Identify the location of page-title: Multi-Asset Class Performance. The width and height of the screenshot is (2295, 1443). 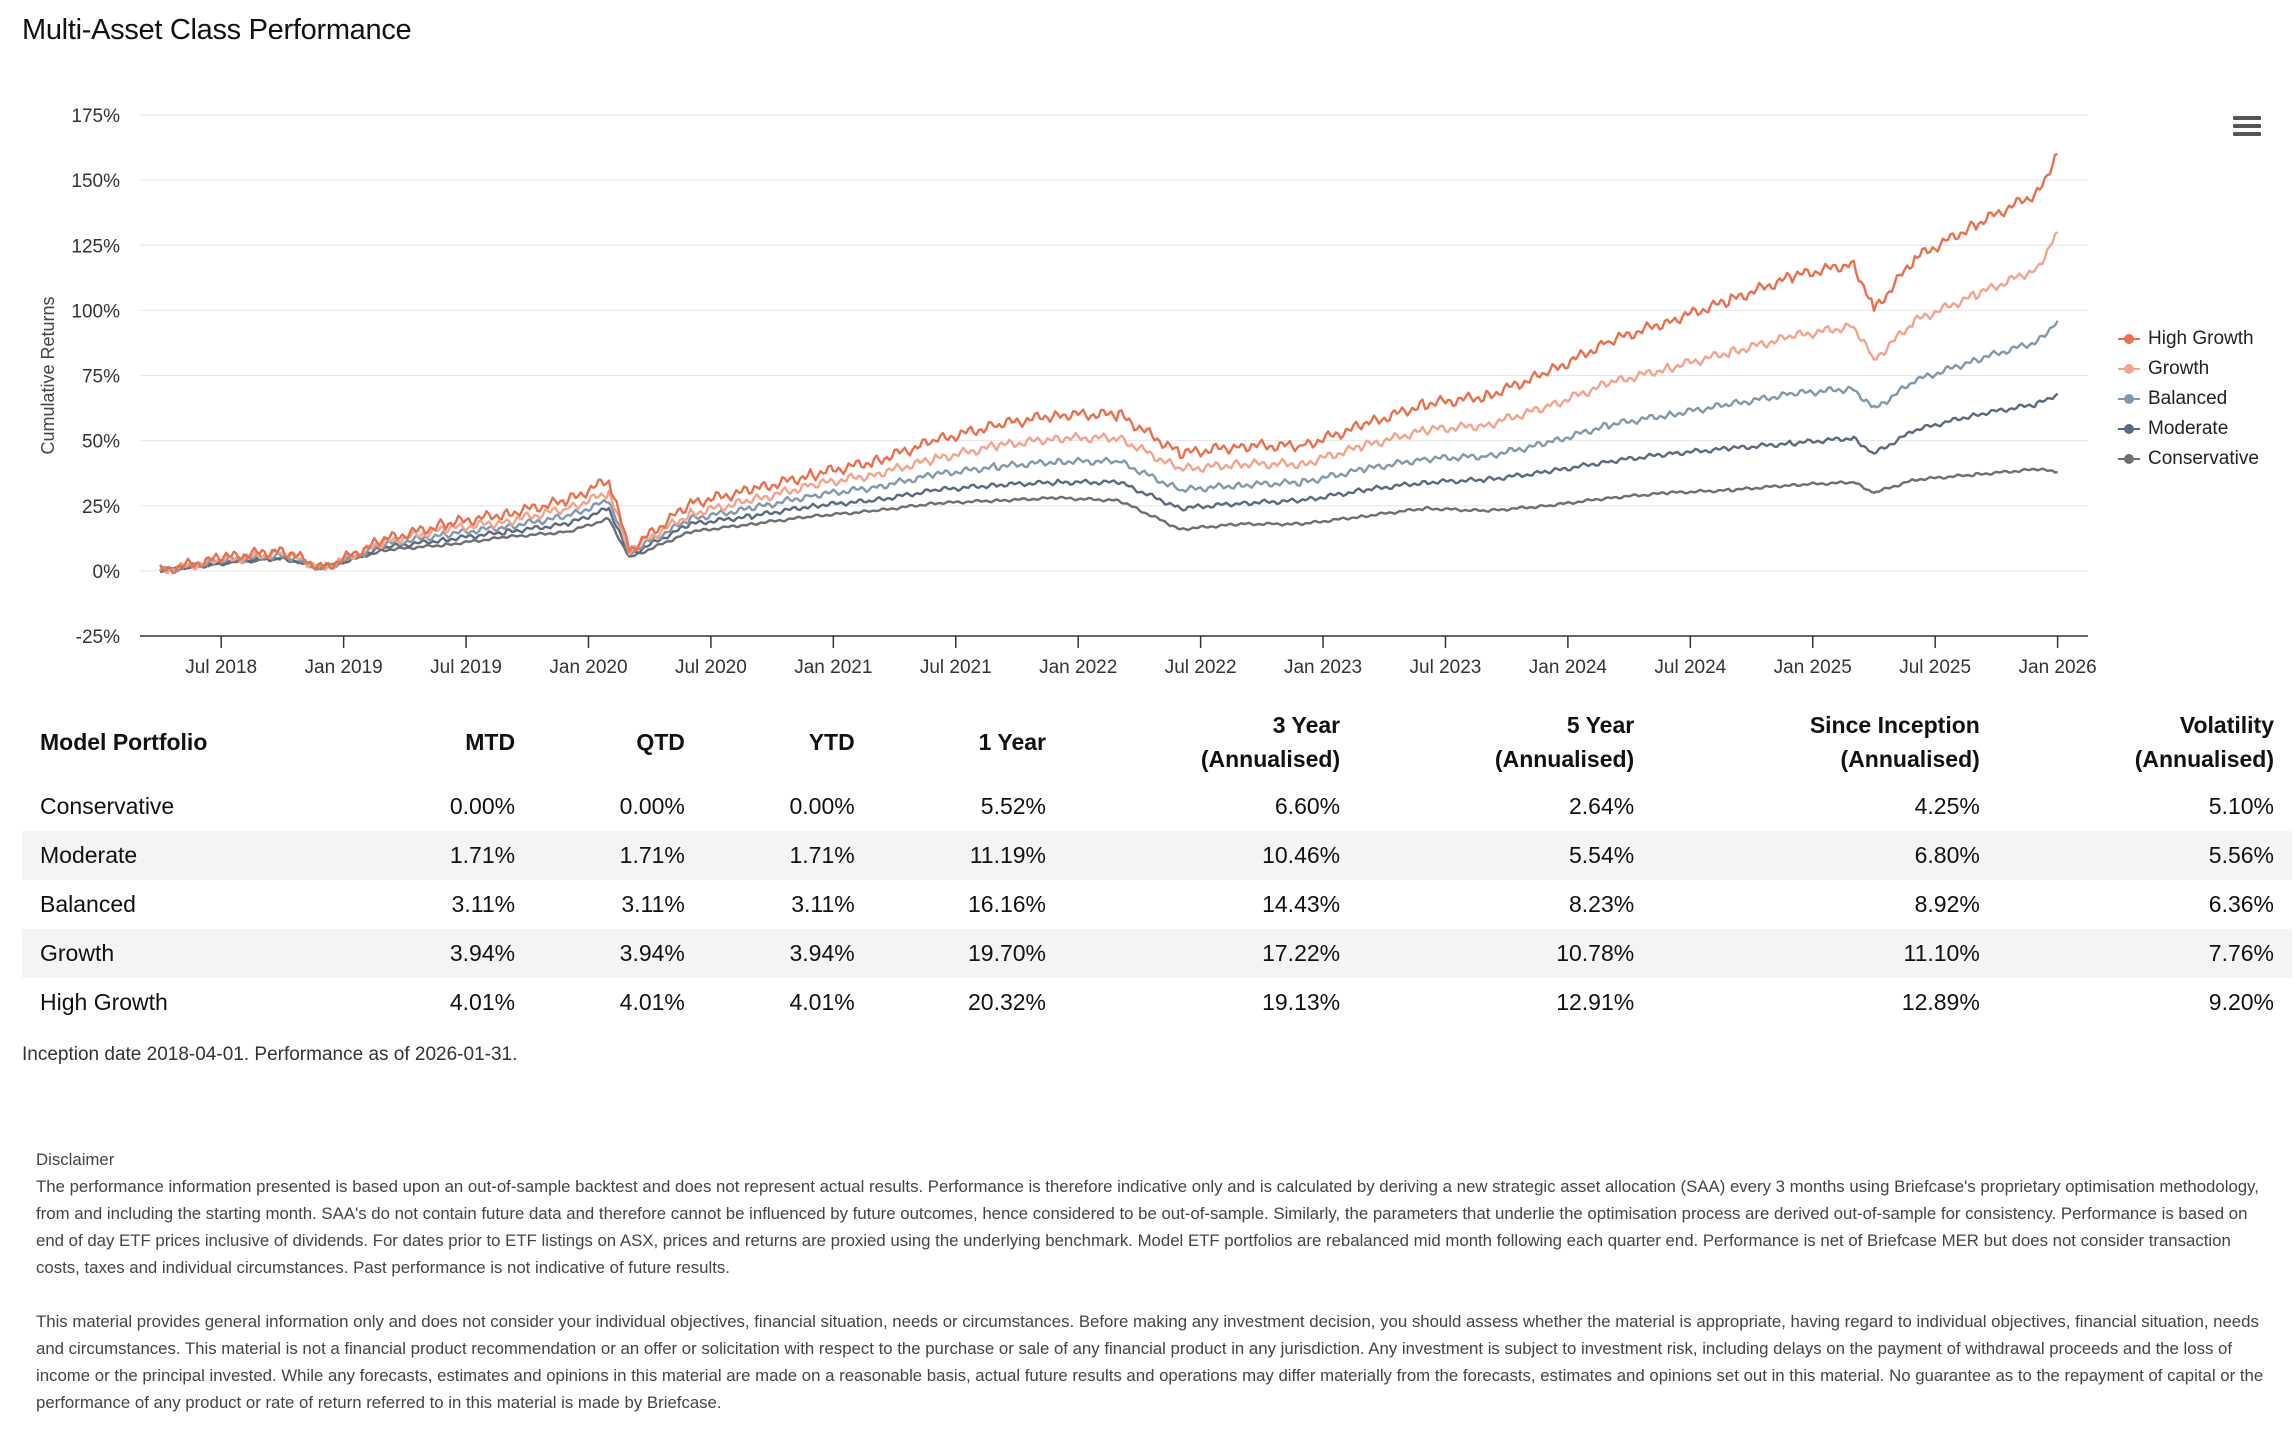
(217, 30).